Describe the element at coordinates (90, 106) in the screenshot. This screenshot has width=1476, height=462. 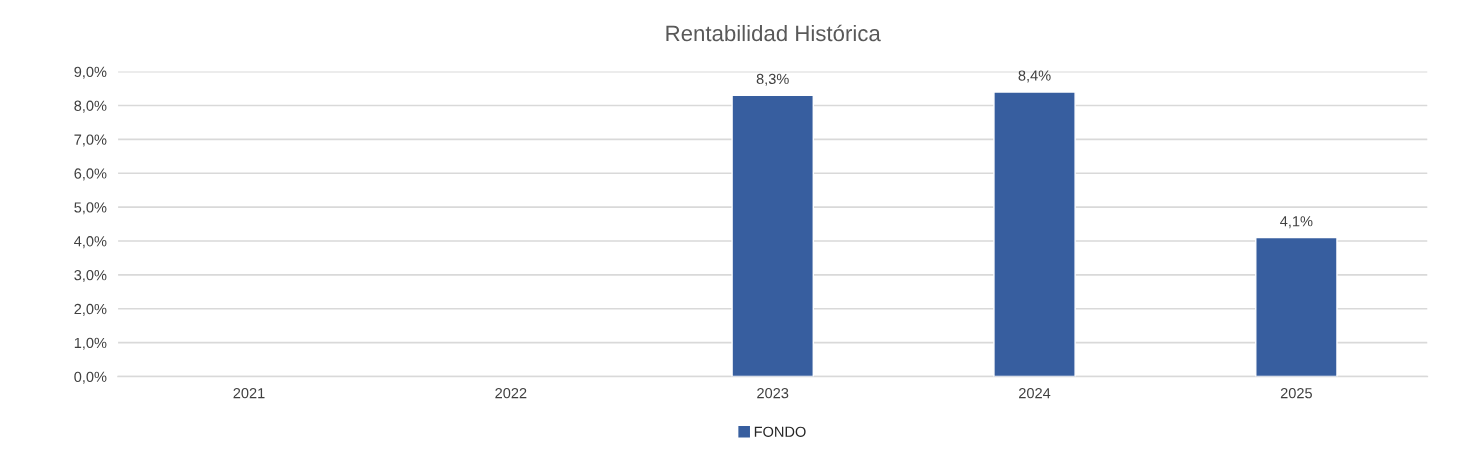
I see `y-tick-label: 8,0%` at that location.